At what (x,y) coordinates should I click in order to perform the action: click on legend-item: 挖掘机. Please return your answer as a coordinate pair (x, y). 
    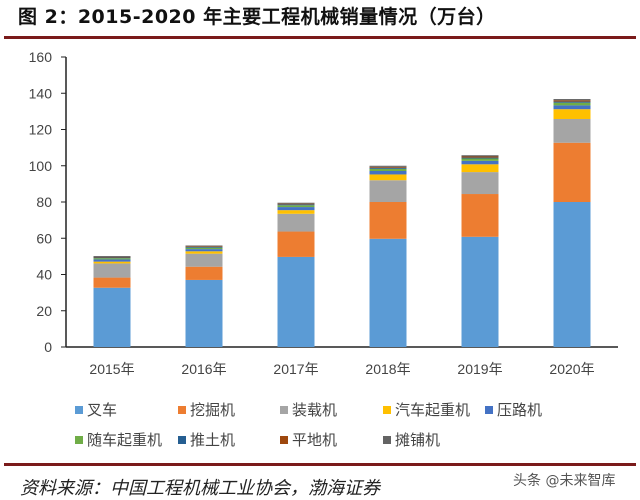
    Looking at the image, I should click on (206, 409).